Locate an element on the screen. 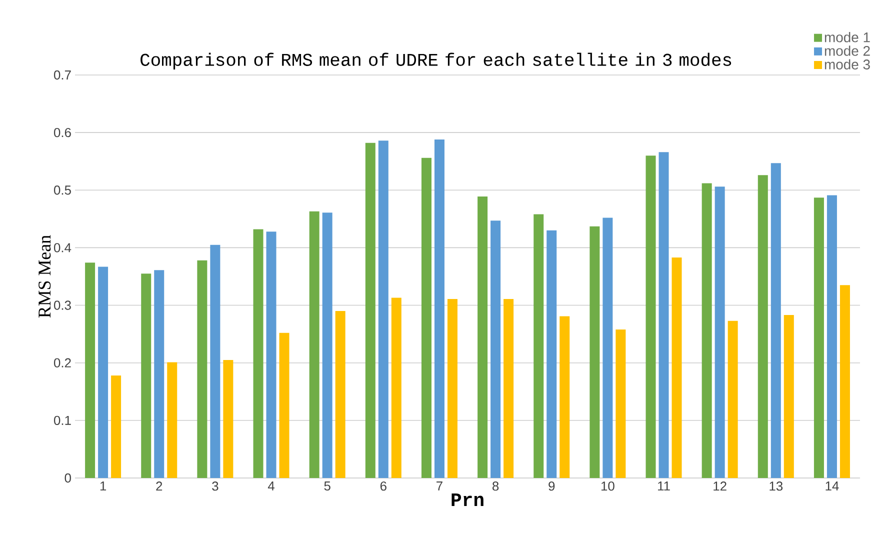 The width and height of the screenshot is (876, 543). y-tick-label: 0.5 is located at coordinates (62, 190).